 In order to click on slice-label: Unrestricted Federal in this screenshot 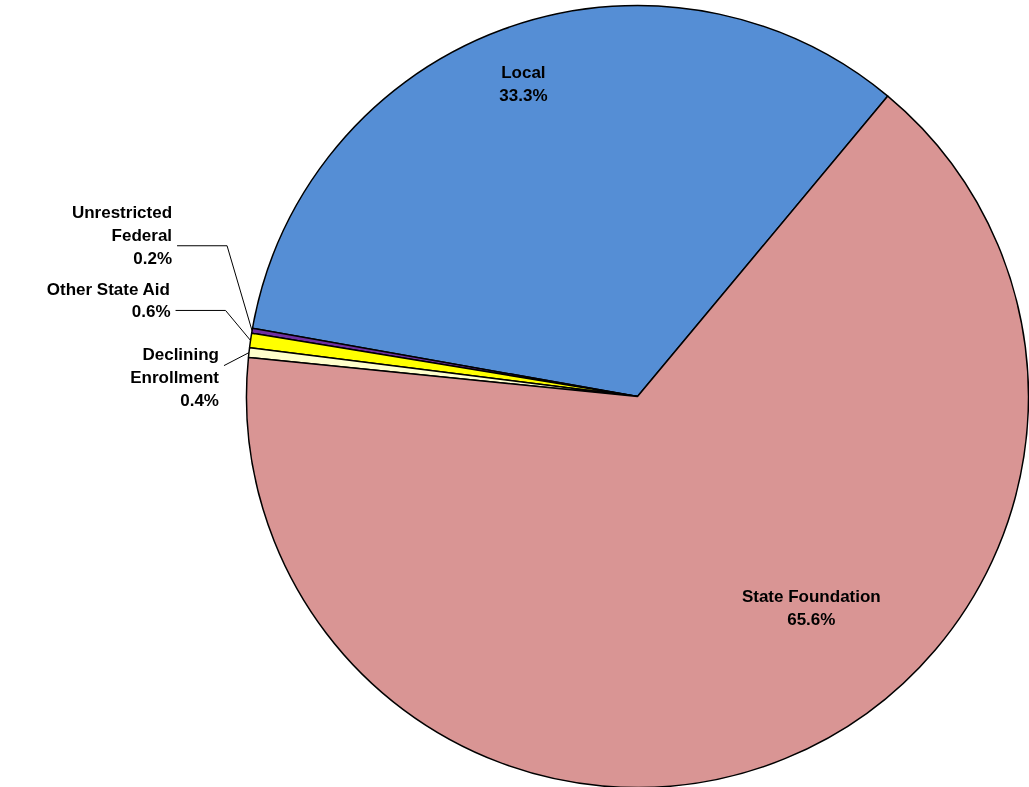, I will do `click(122, 224)`.